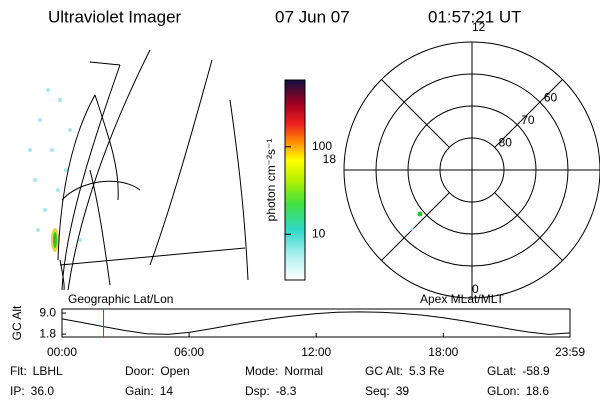  I want to click on polar-caption: Apex MLat/MLT, so click(462, 299).